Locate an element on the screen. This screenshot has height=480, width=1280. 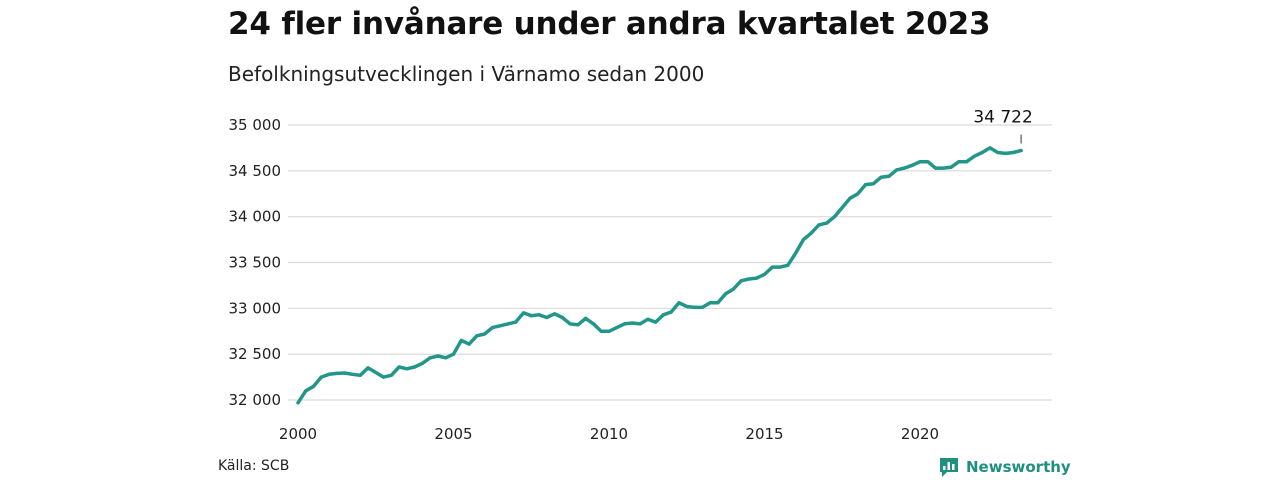
brand-logo: Newsworthy is located at coordinates (1004, 467).